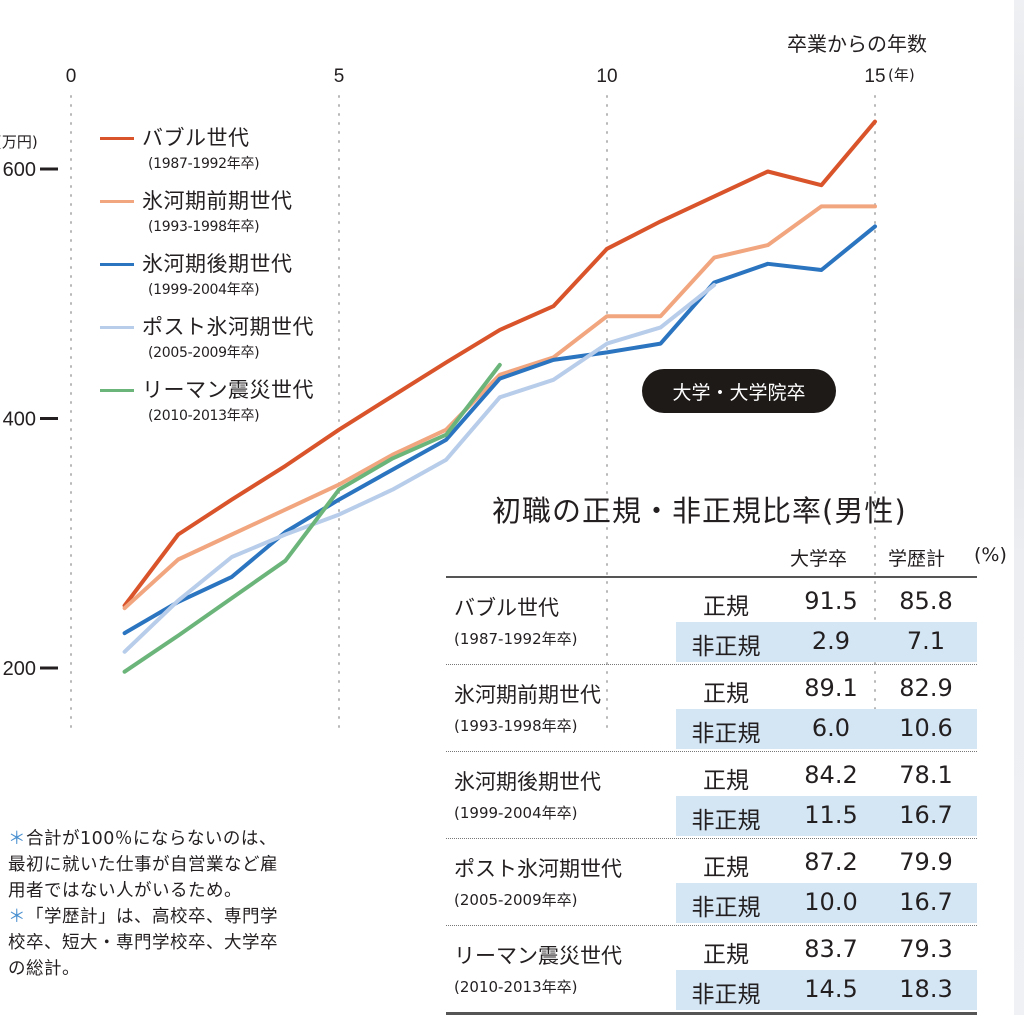  What do you see at coordinates (527, 695) in the screenshot?
I see `generation-name: 氷河期前期世代` at bounding box center [527, 695].